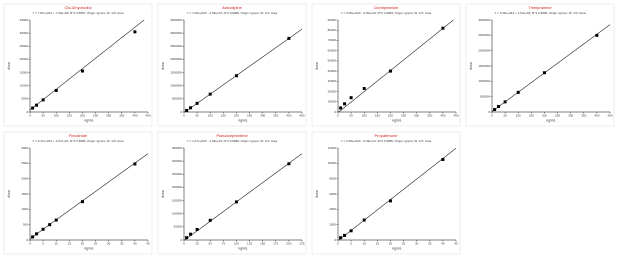 The image size is (618, 258). What do you see at coordinates (332, 30) in the screenshot?
I see `y-tick-label: 80000` at bounding box center [332, 30].